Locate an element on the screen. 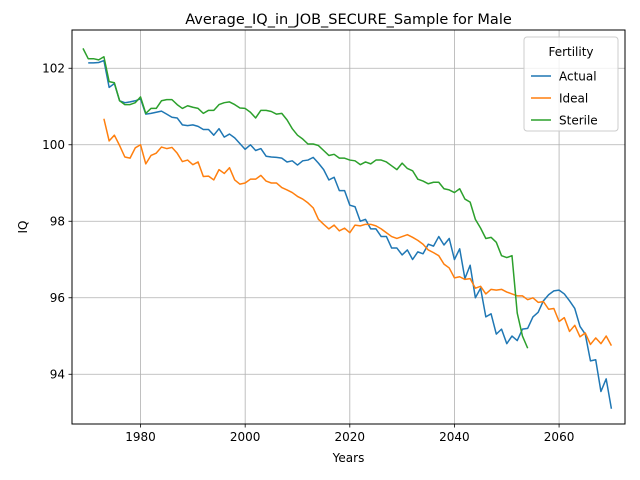 This screenshot has width=640, height=480. x-tick-label: 2060 is located at coordinates (559, 437).